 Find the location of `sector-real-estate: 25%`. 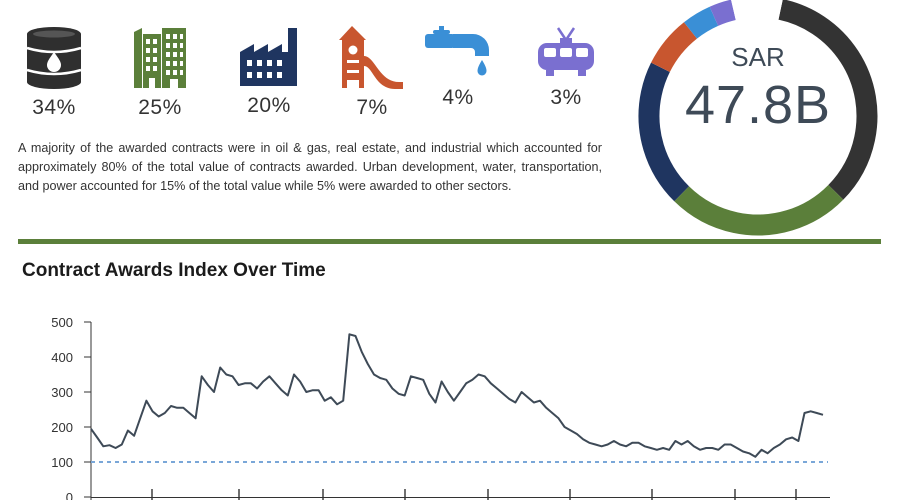

sector-real-estate: 25% is located at coordinates (160, 73).